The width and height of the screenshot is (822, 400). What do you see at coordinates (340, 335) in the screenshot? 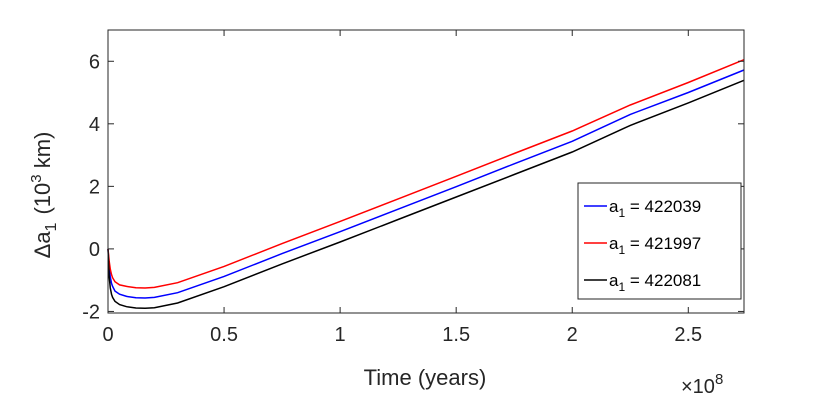
I see `x-tick-label-2: 1` at bounding box center [340, 335].